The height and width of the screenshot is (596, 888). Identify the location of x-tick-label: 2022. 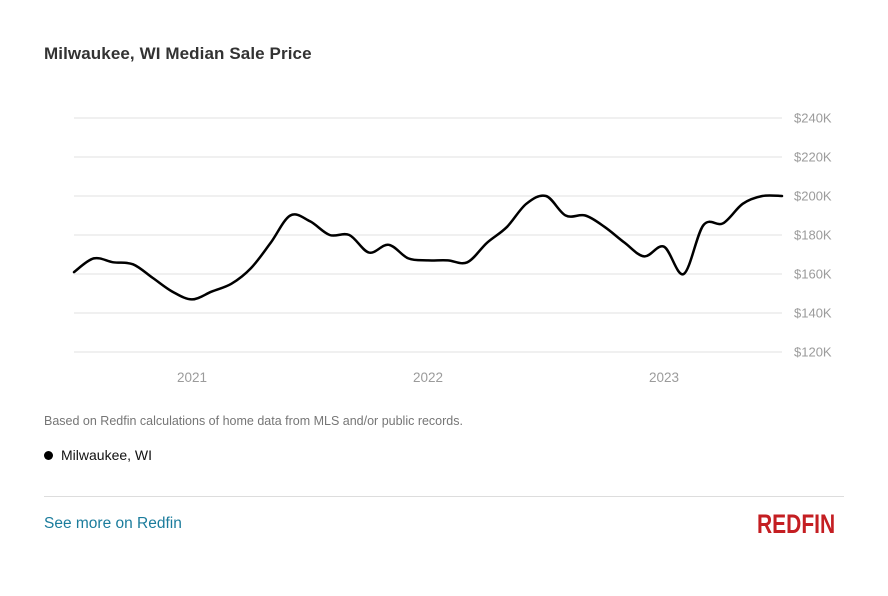
(428, 377).